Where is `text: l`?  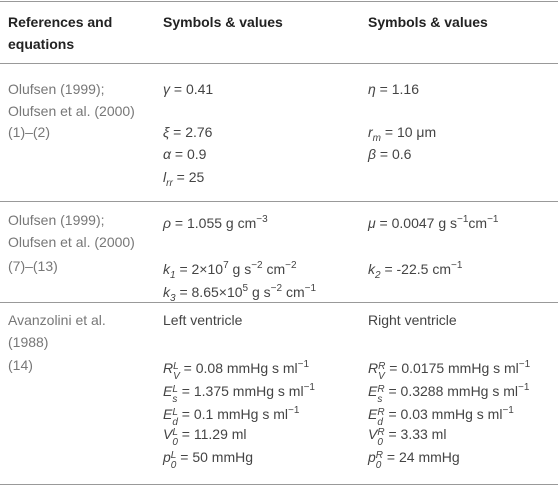
text: l is located at coordinates (165, 177).